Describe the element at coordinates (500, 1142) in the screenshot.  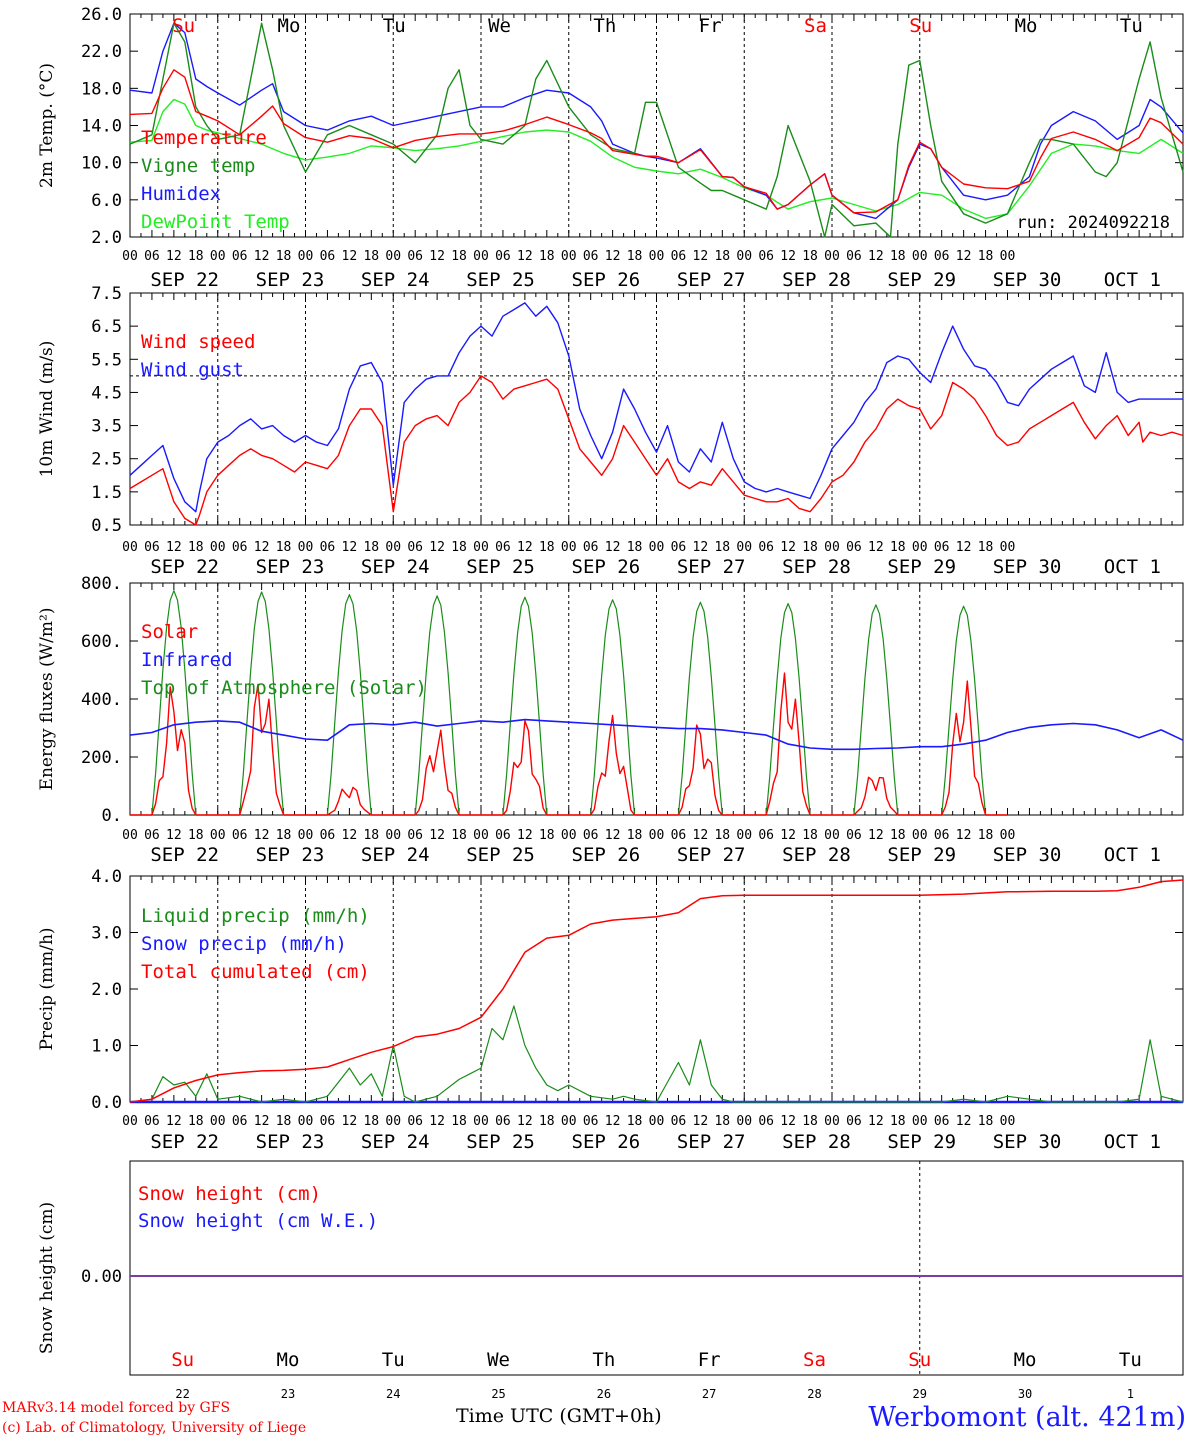
I see `date-label: SEP 25` at that location.